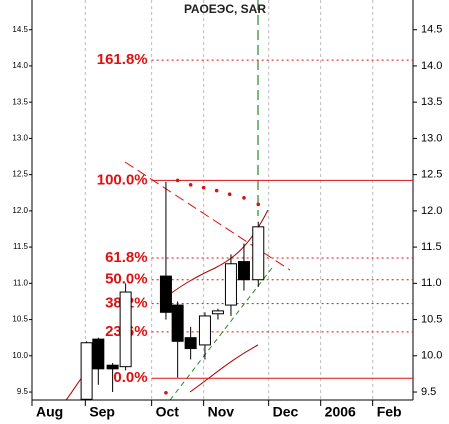 The width and height of the screenshot is (449, 424). What do you see at coordinates (122, 179) in the screenshot?
I see `fib-label: 100.0%` at bounding box center [122, 179].